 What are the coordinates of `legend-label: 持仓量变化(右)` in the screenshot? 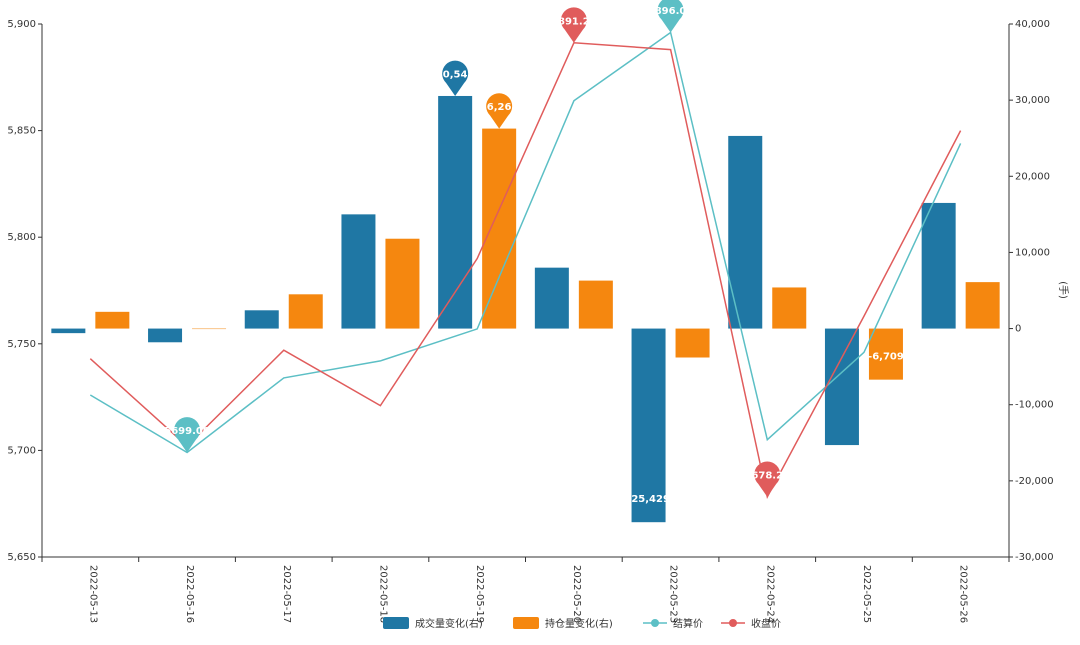 It's located at (579, 623).